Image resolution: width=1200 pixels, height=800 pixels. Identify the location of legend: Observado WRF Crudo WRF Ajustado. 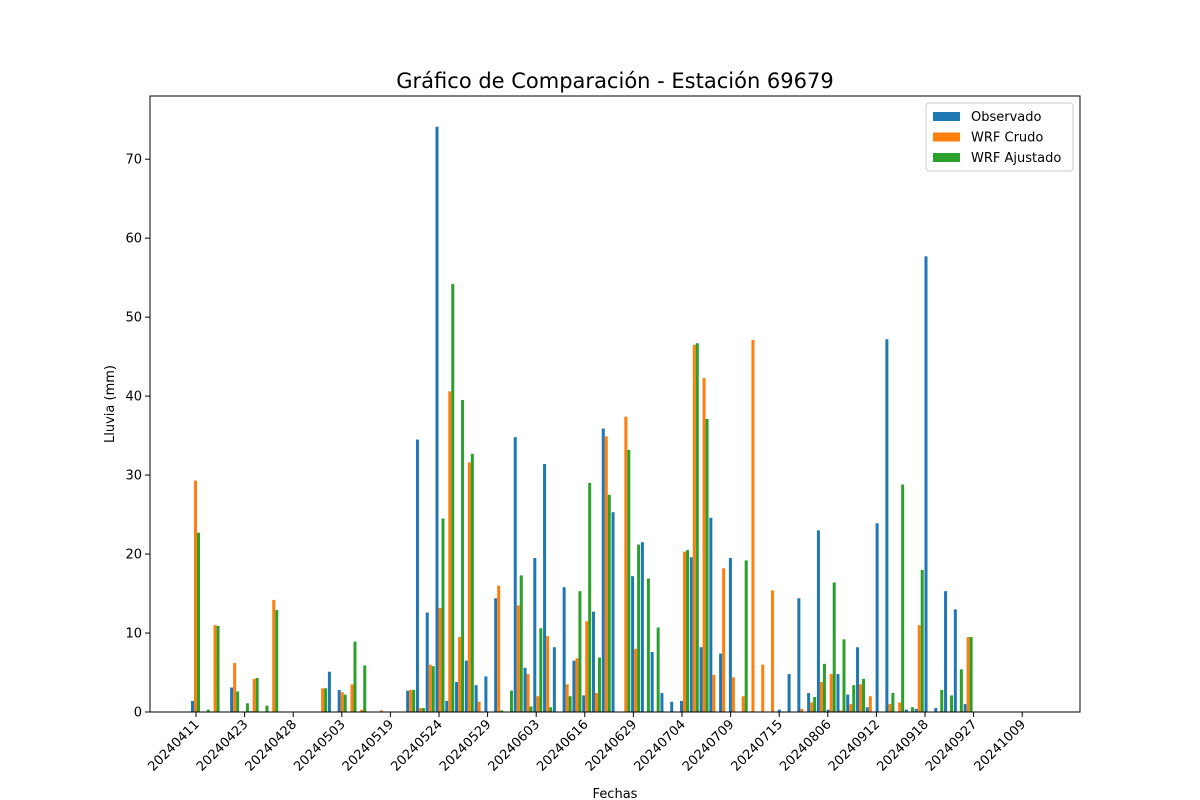
(999, 137).